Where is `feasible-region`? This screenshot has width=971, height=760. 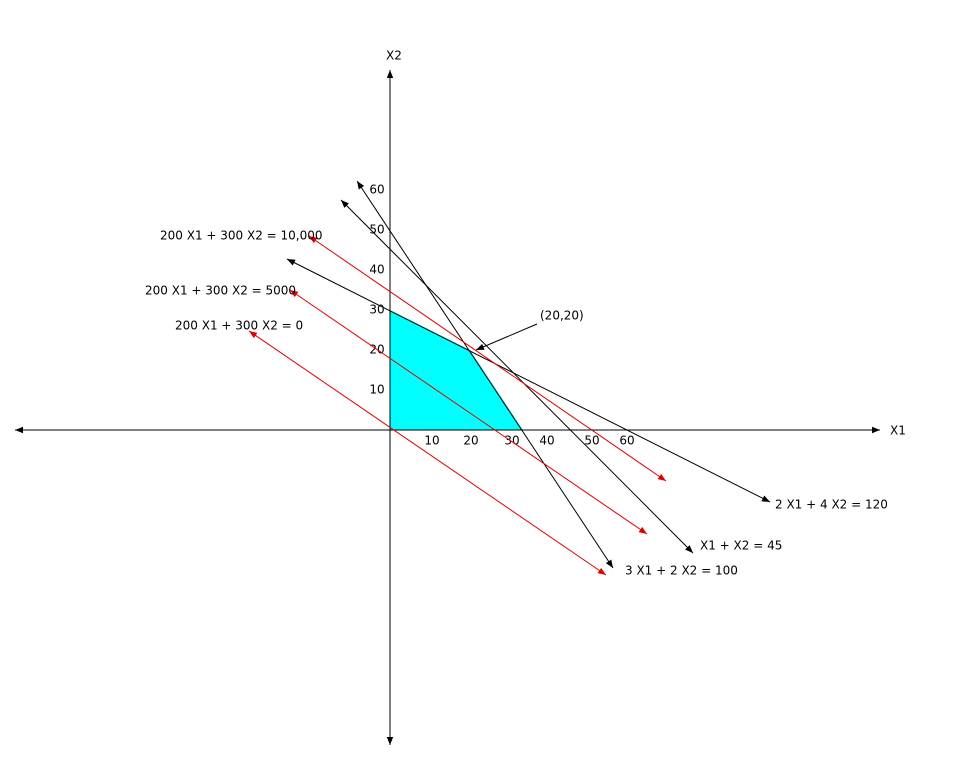
feasible-region is located at coordinates (456, 370).